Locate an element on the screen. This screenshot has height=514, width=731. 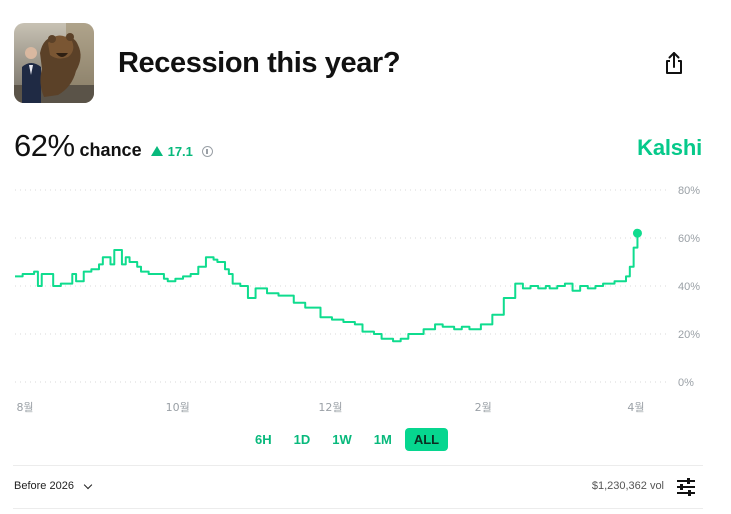
odds-percent: 62% is located at coordinates (44, 145).